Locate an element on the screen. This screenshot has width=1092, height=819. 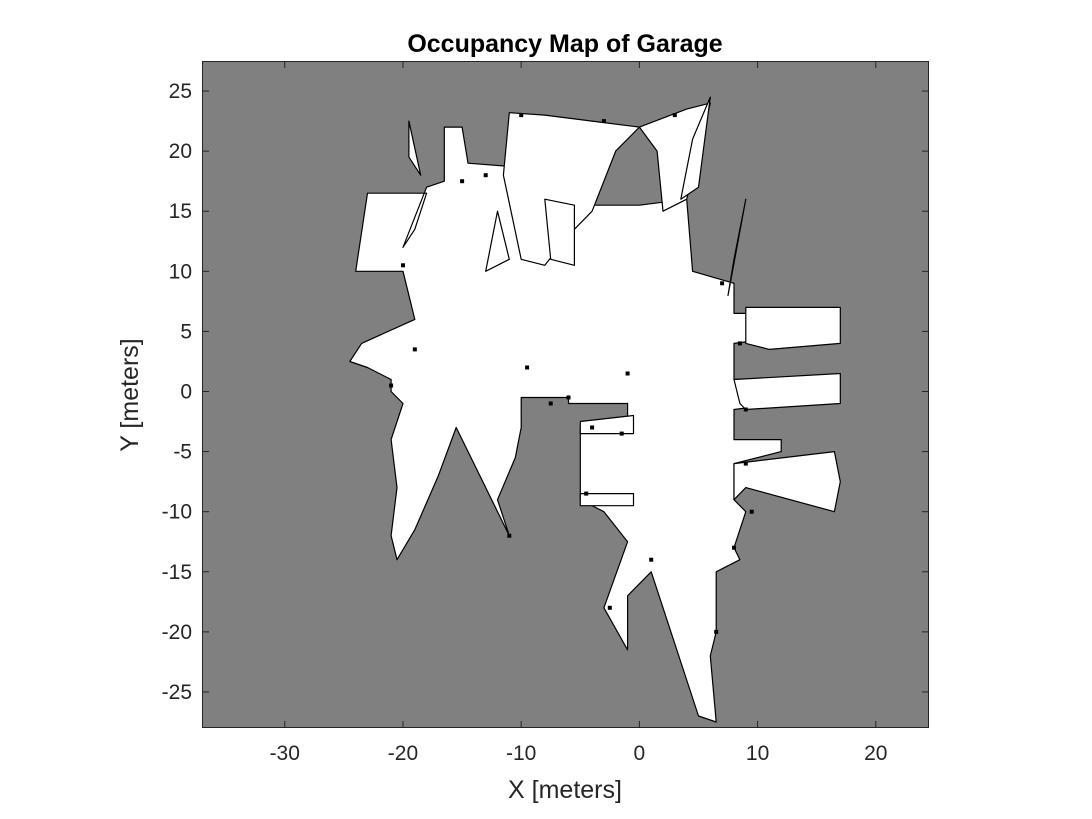
x-tick-label-3: 0 is located at coordinates (640, 753).